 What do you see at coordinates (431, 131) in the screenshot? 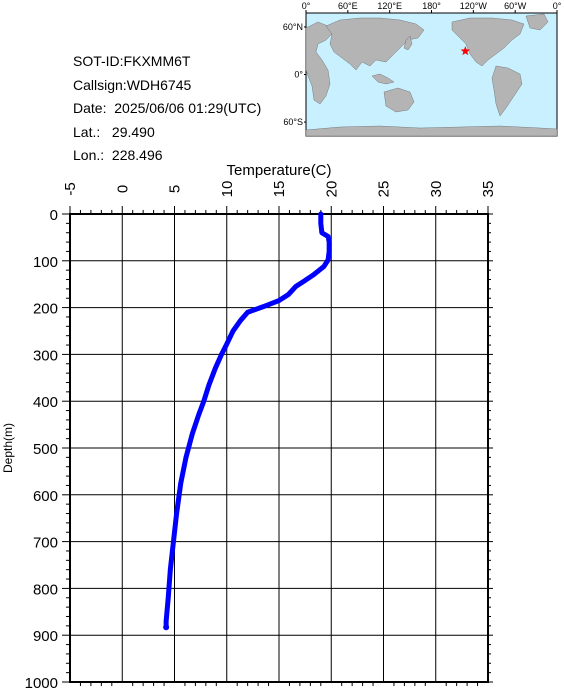
I see `land-antarctica` at bounding box center [431, 131].